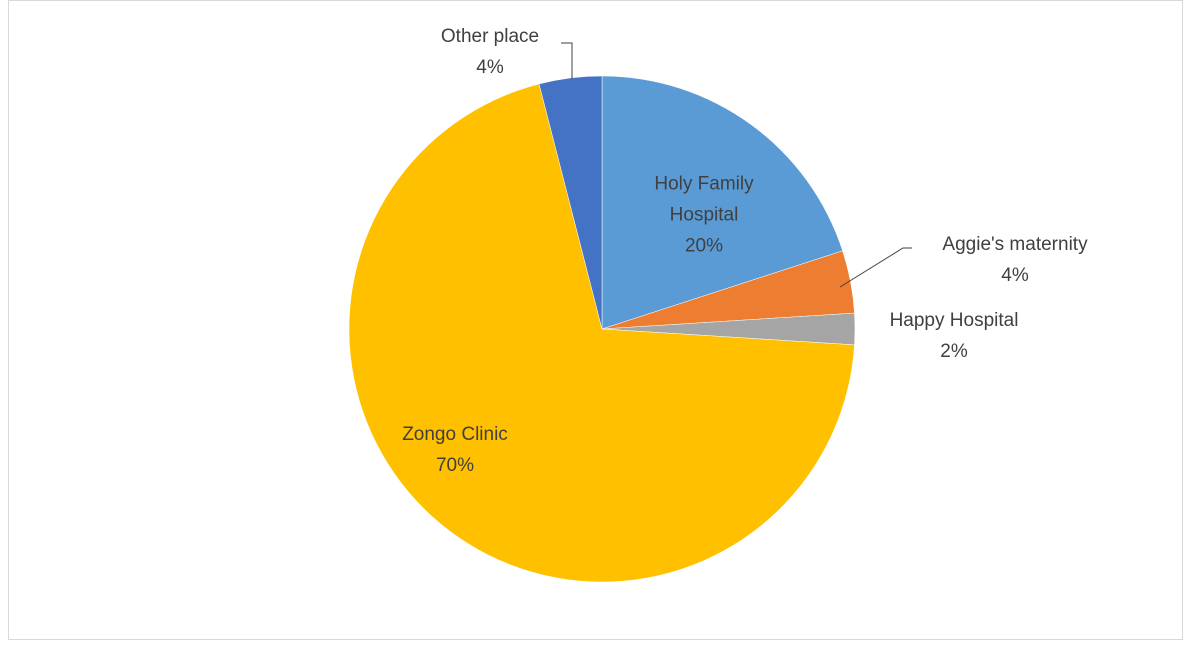  Describe the element at coordinates (954, 351) in the screenshot. I see `value-label: 2%` at that location.